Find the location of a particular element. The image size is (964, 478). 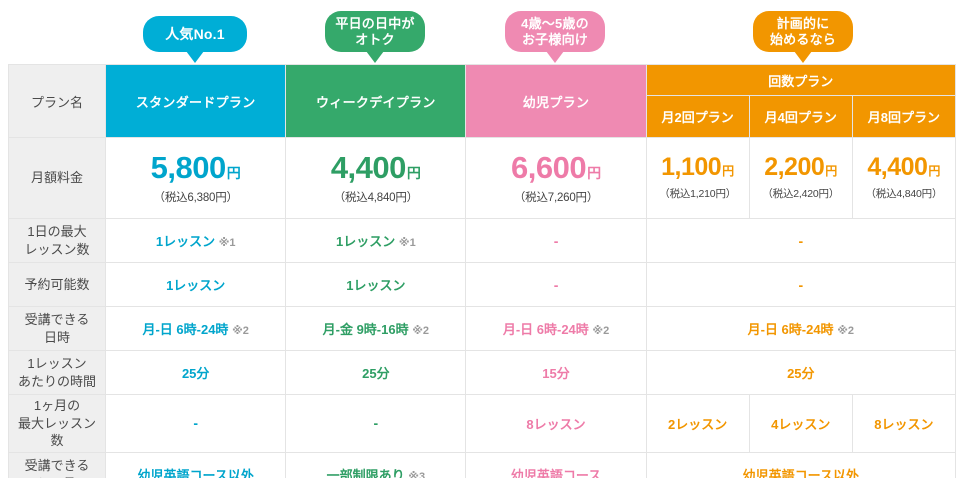

price-m4: 2,200円 is located at coordinates (801, 167).